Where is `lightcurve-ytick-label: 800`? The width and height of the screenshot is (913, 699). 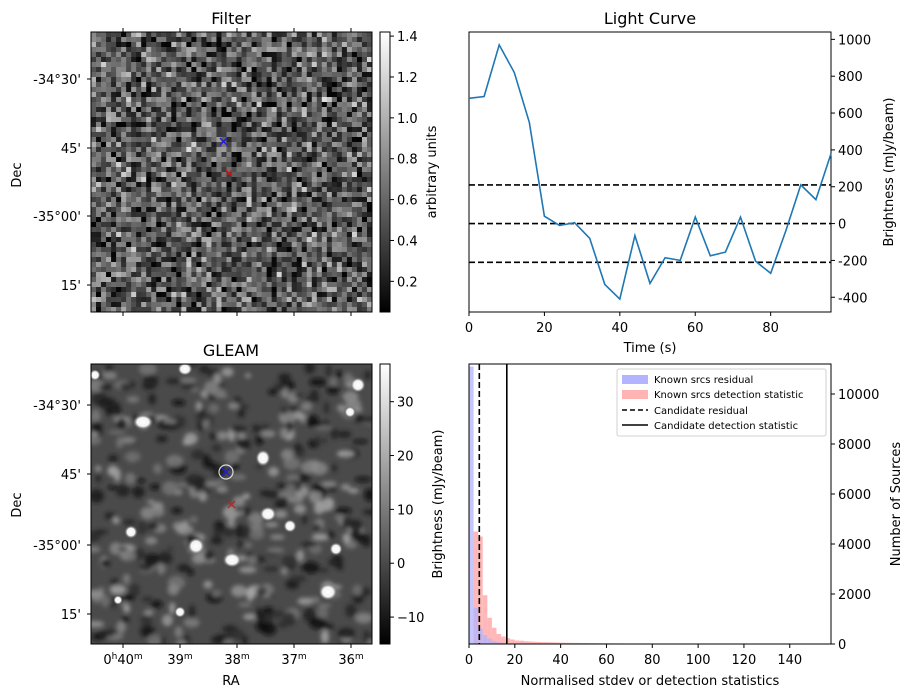
lightcurve-ytick-label: 800 is located at coordinates (850, 77).